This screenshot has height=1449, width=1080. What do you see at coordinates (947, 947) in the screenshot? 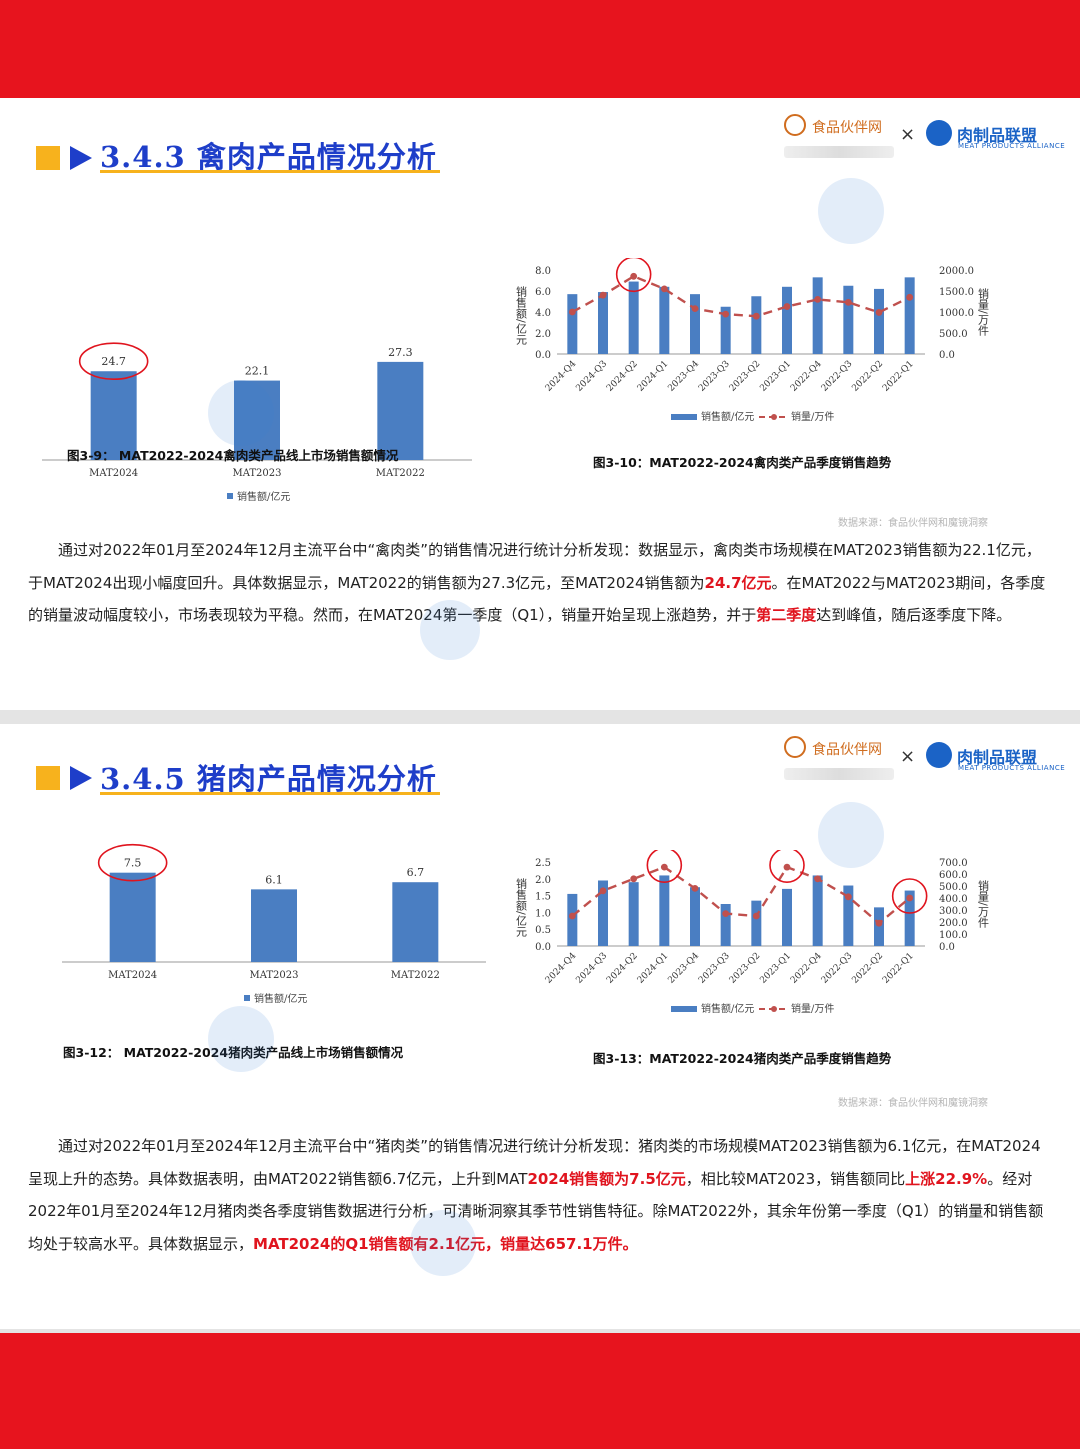
I see `y2-tick-label: 0.0` at bounding box center [947, 947].